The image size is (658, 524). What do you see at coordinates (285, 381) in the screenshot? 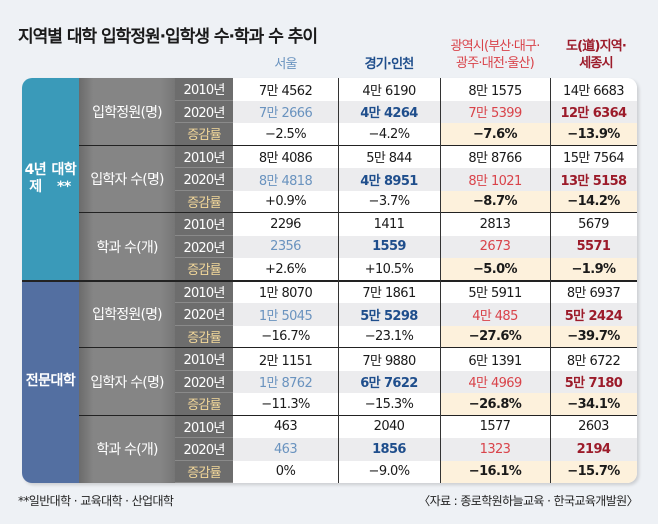
I see `table-cell: 1만 8762` at bounding box center [285, 381].